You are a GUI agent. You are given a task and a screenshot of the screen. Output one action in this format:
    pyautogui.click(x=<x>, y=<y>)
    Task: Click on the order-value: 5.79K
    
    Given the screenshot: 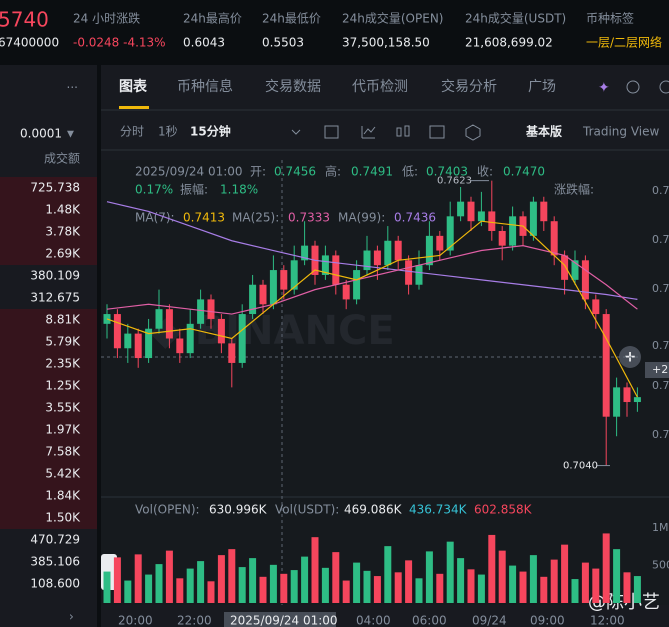 What is the action you would take?
    pyautogui.click(x=63, y=342)
    